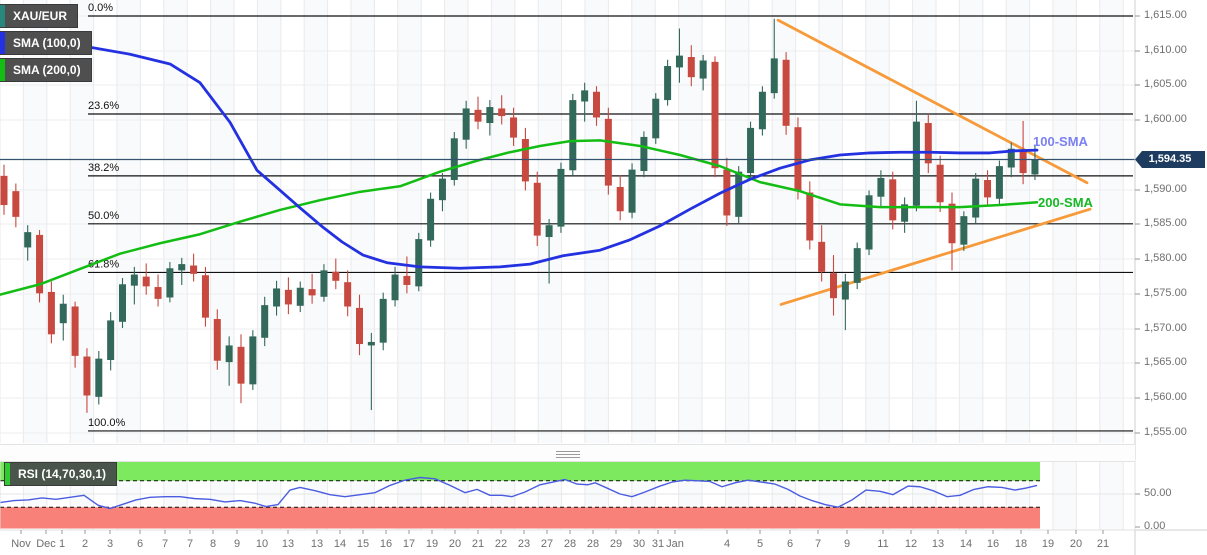  I want to click on time-tick-label: 4, so click(727, 544).